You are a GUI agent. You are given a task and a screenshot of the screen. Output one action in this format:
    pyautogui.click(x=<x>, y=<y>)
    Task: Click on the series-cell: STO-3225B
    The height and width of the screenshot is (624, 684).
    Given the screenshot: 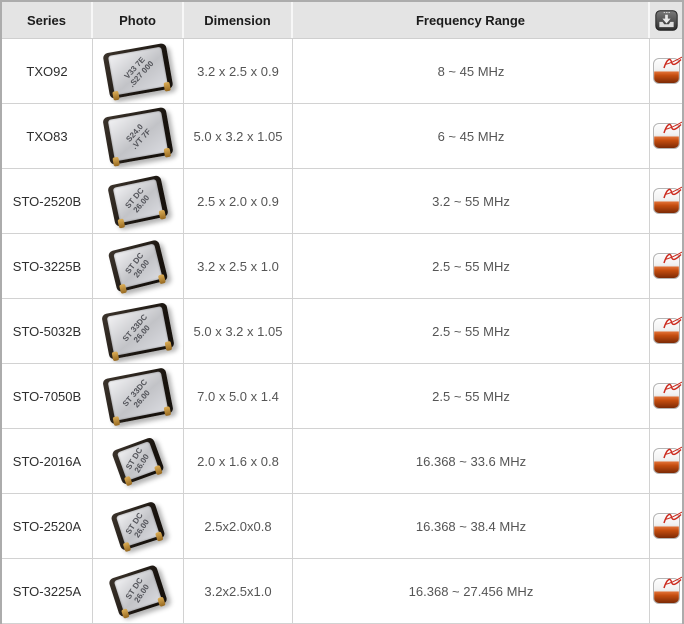 What is the action you would take?
    pyautogui.click(x=47, y=266)
    